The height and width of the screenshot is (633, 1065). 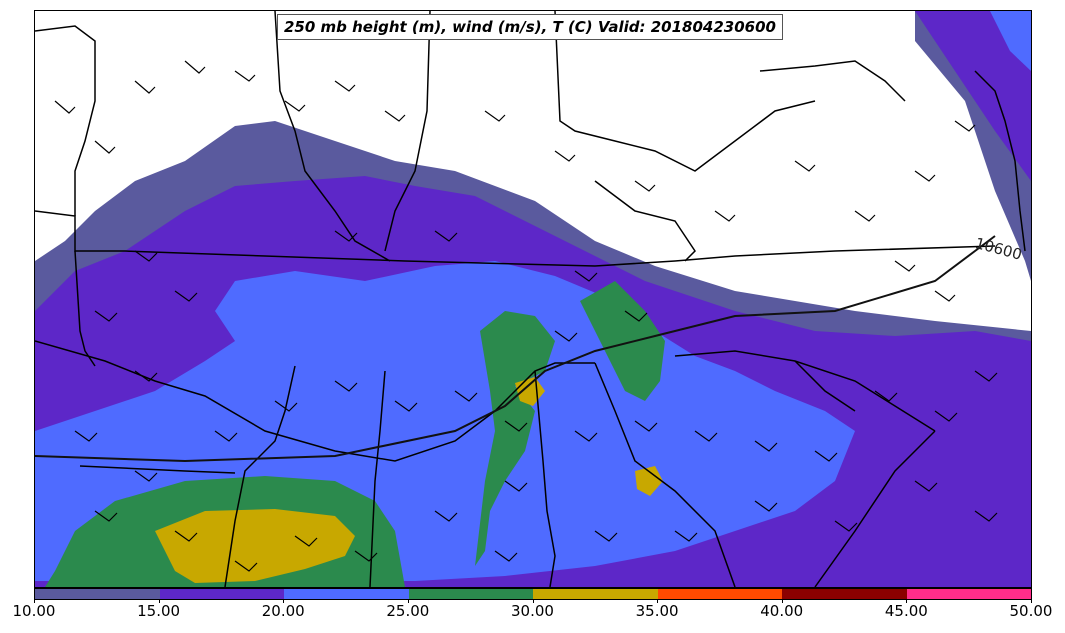 I want to click on colorbar-tick-label: 50.00, so click(x=1031, y=611).